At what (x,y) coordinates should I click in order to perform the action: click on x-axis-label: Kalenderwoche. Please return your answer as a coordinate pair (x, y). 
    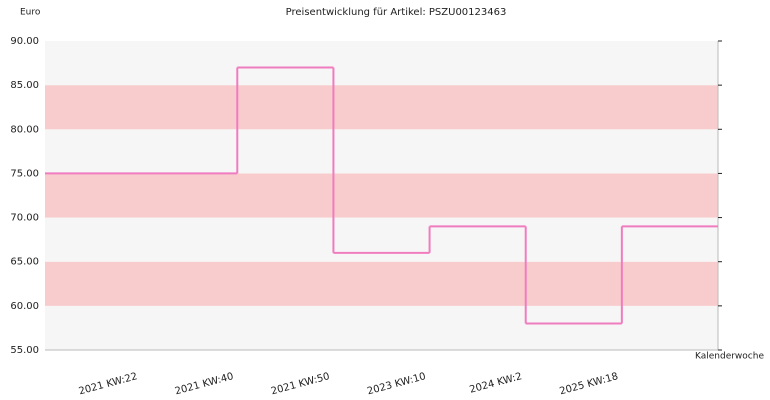
    Looking at the image, I should click on (729, 357).